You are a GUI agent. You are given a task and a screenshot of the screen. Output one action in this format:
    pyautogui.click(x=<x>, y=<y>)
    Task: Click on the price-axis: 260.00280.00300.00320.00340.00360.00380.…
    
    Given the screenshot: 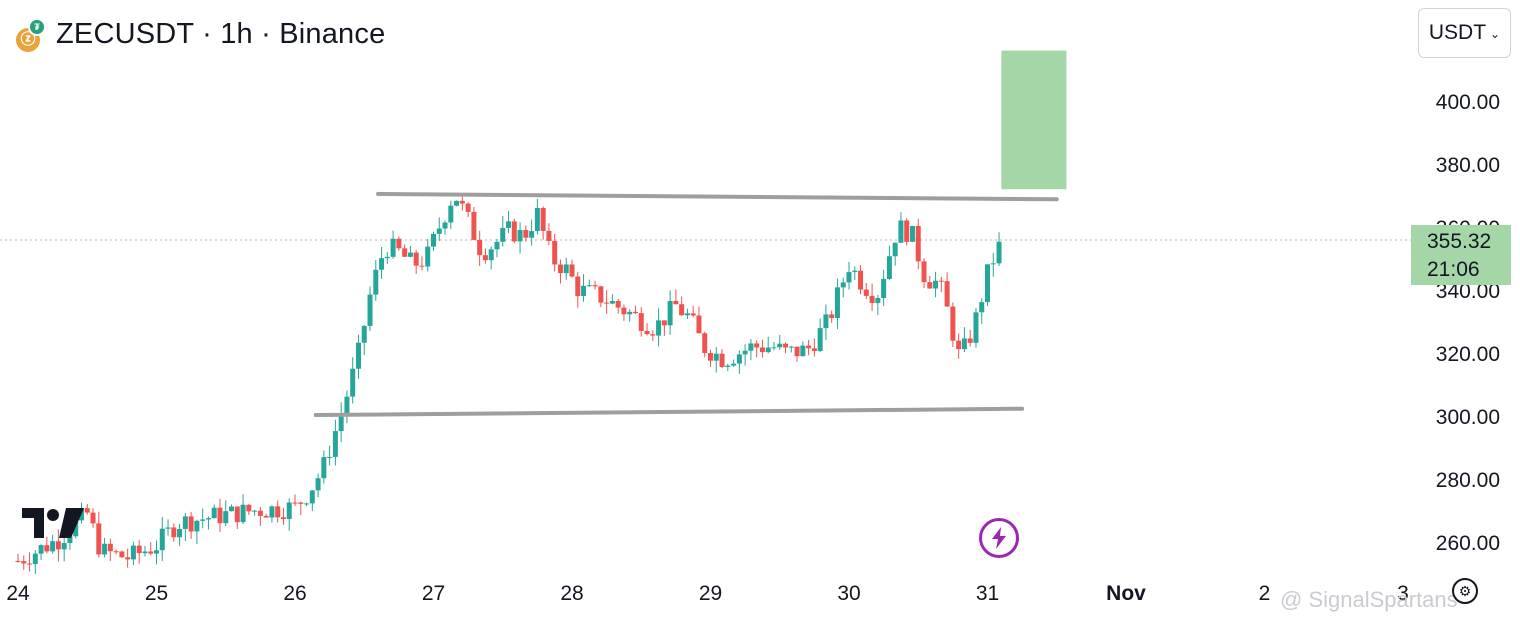 What is the action you would take?
    pyautogui.click(x=1468, y=323)
    